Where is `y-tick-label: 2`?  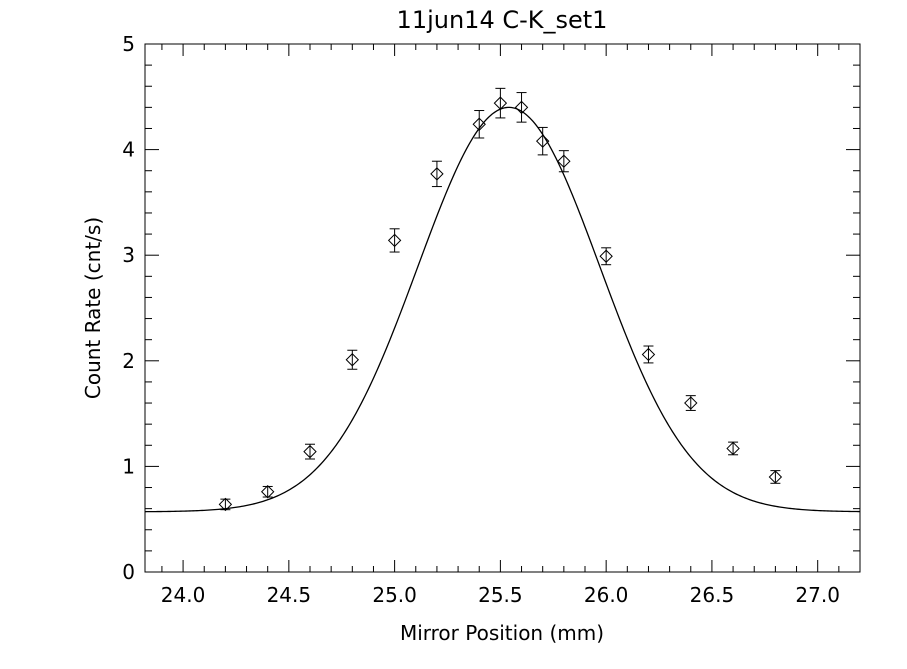 y-tick-label: 2 is located at coordinates (128, 361).